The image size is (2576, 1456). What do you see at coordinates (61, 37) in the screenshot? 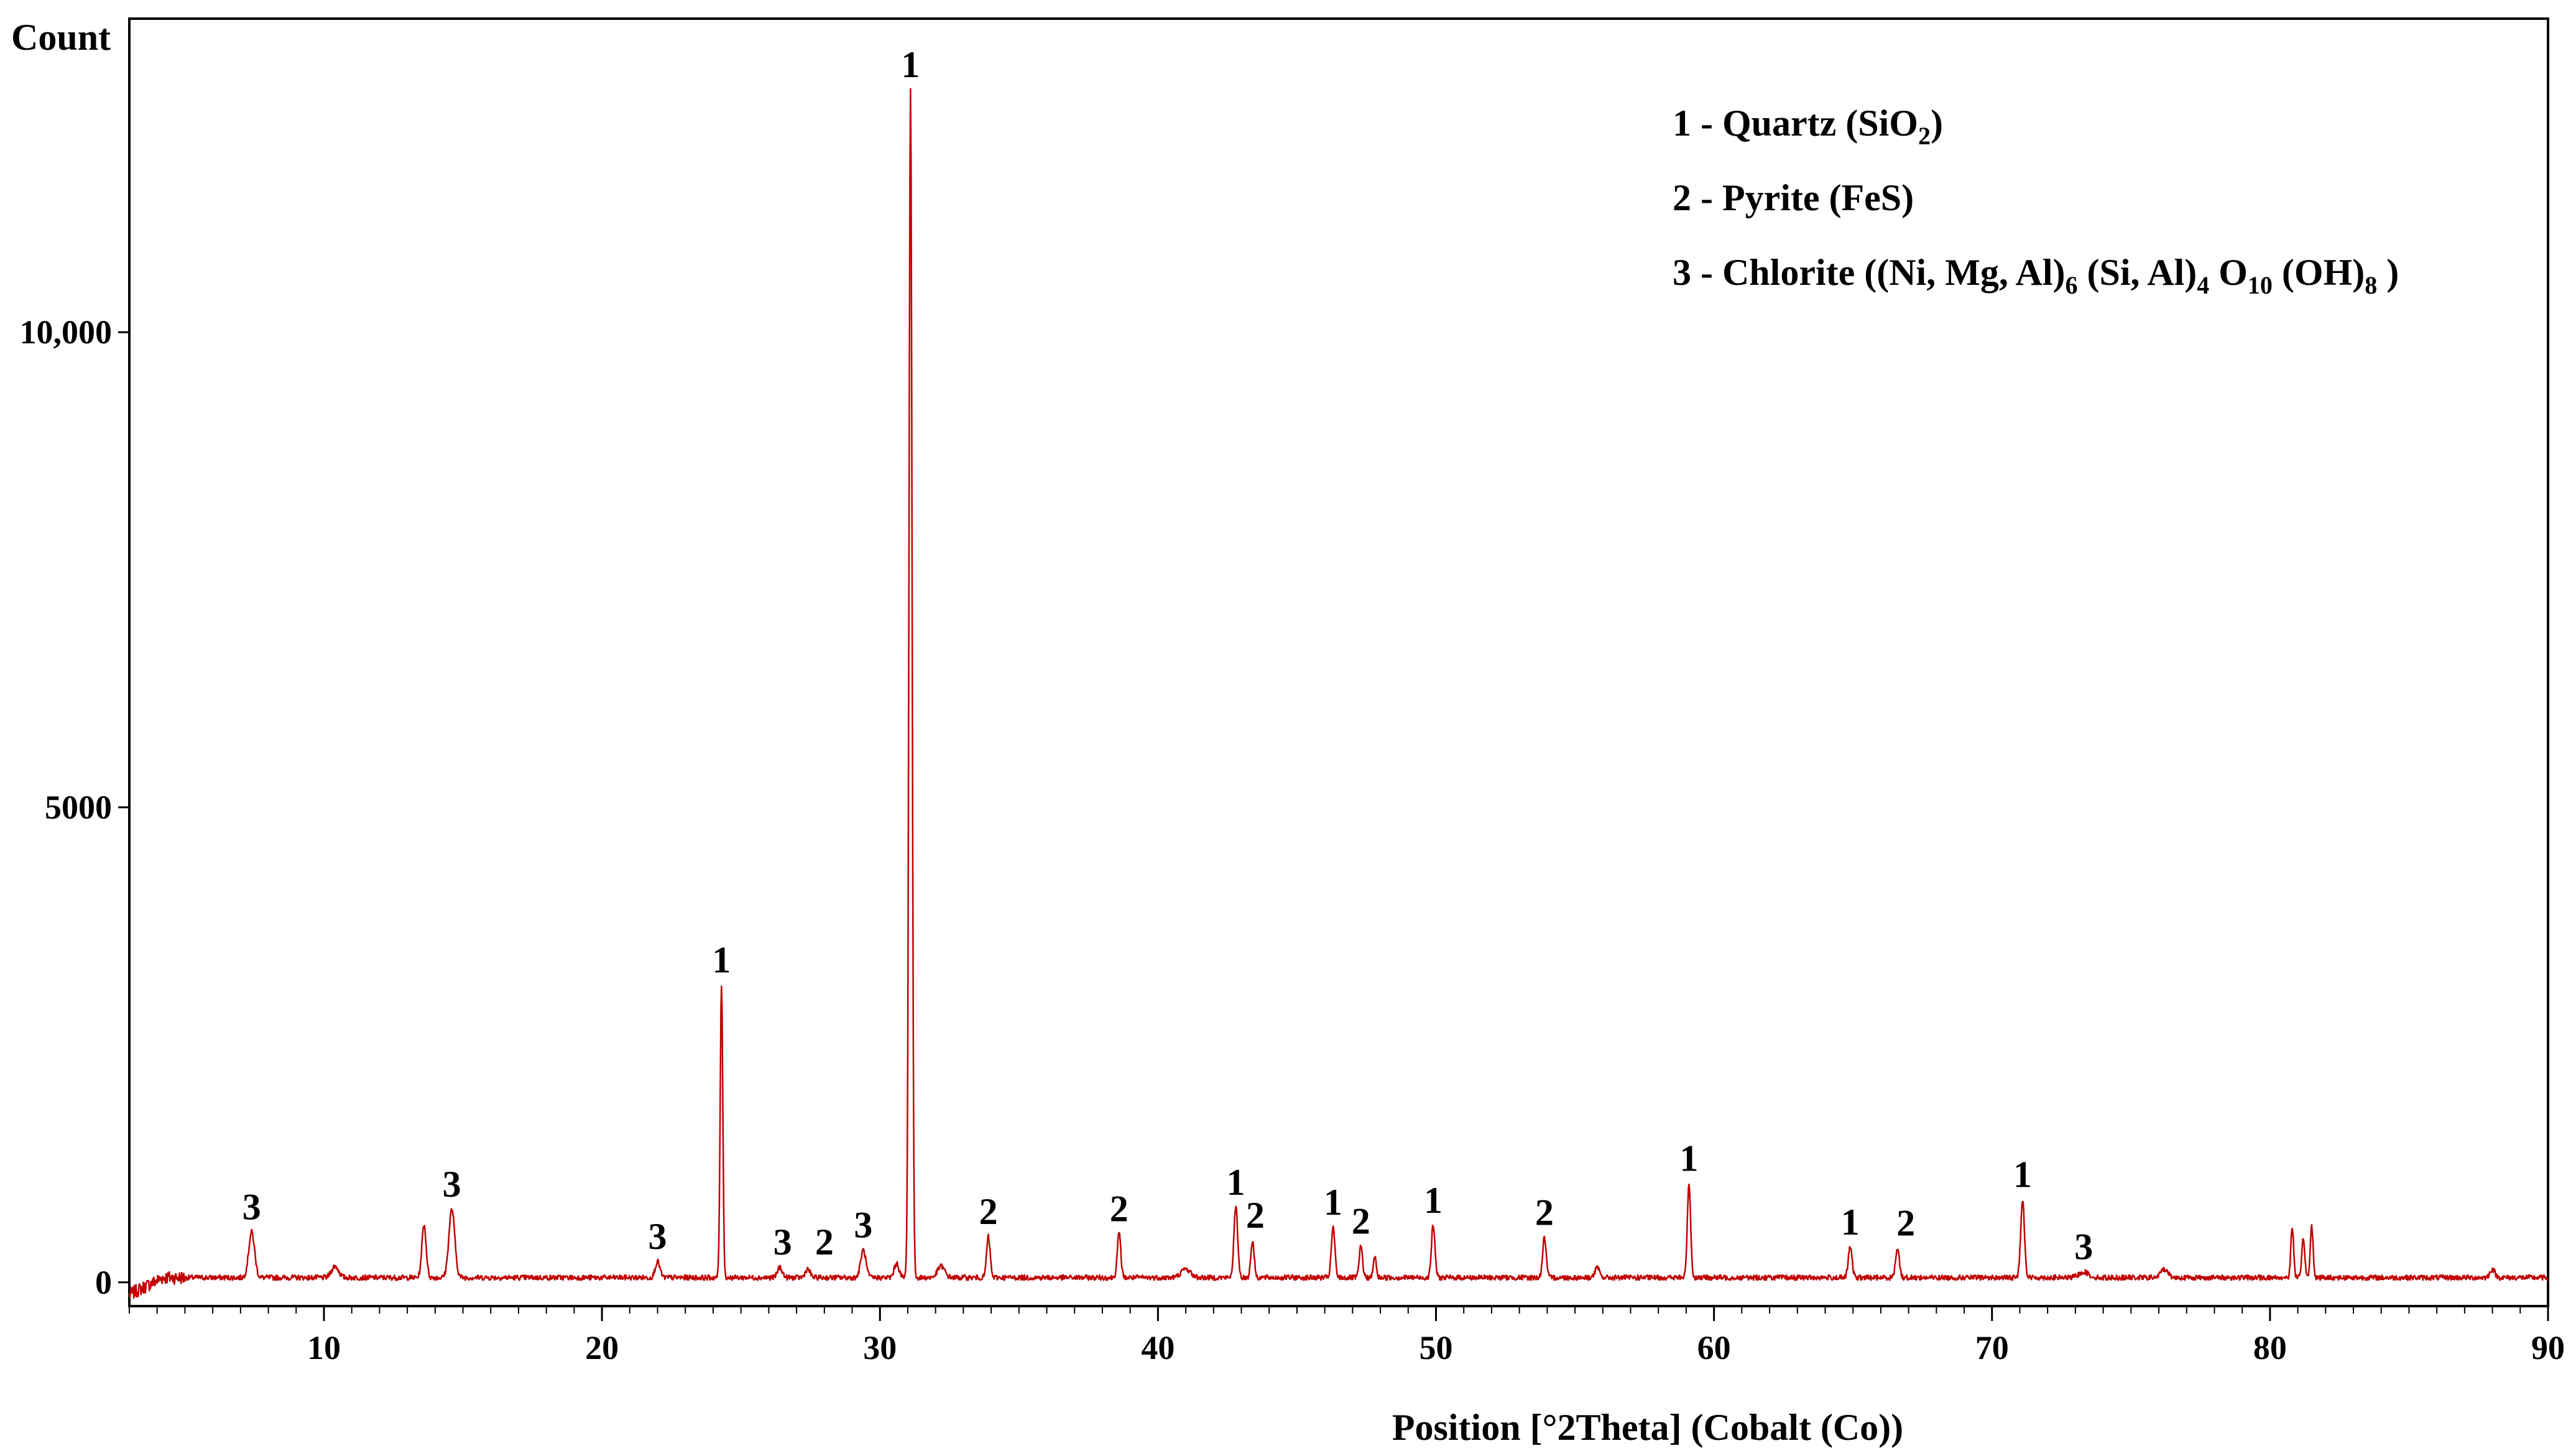
I see `y-axis-title: Count` at bounding box center [61, 37].